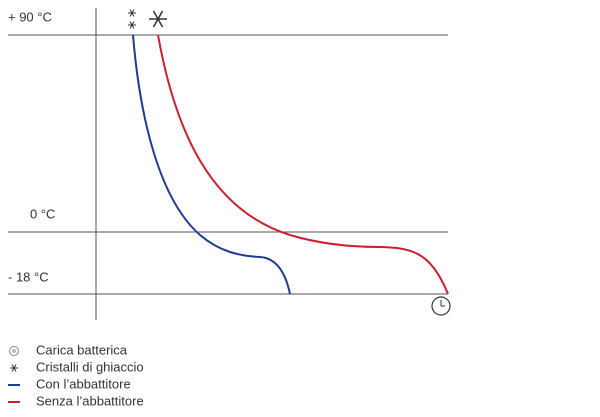 This screenshot has height=417, width=600. Describe the element at coordinates (83, 383) in the screenshot. I see `legend-label: Con l’abbattitore` at that location.